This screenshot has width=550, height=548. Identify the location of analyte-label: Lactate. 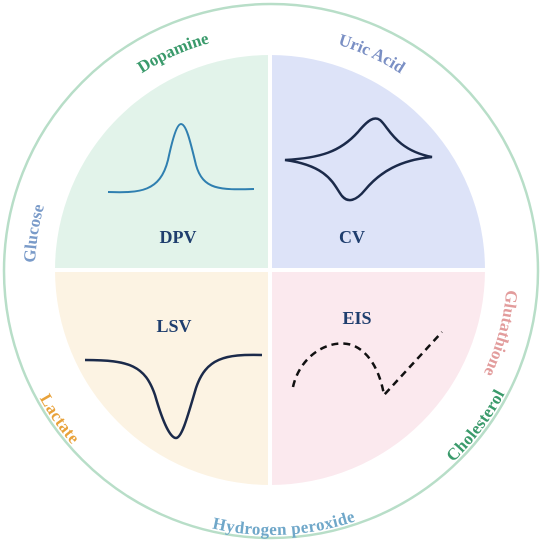
(60, 418).